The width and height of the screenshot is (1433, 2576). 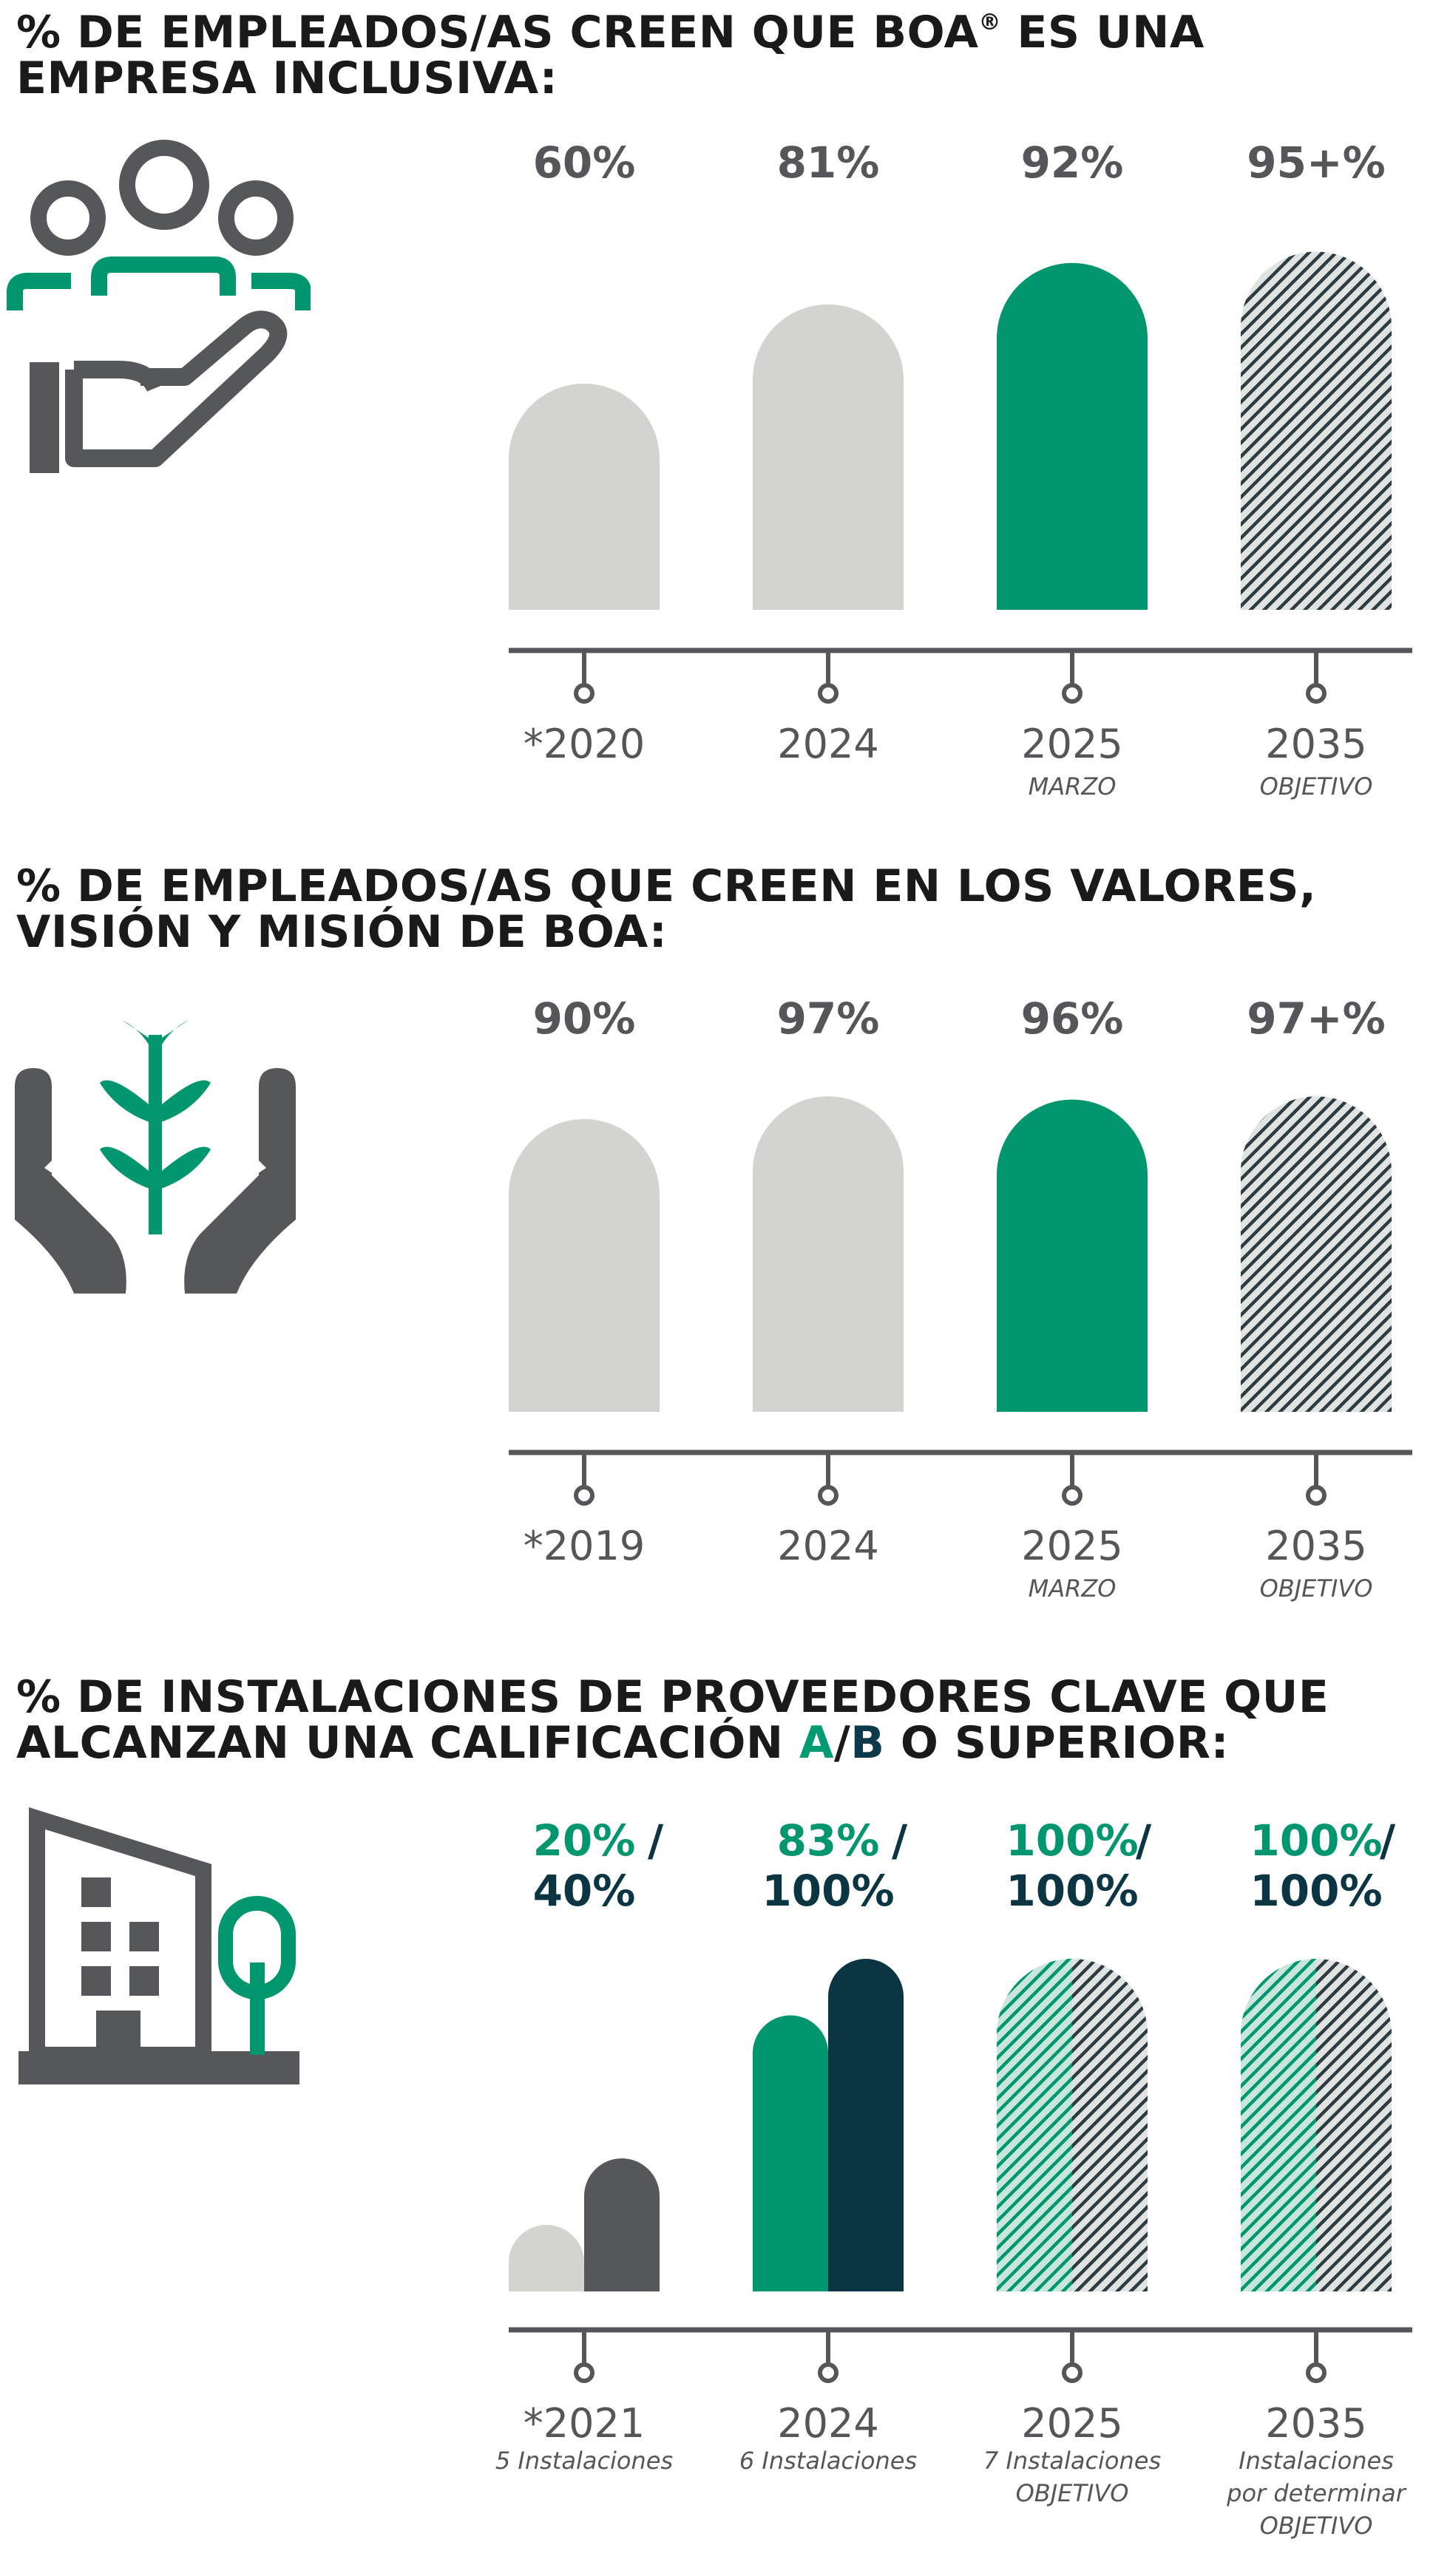 What do you see at coordinates (584, 1546) in the screenshot?
I see `tick-label: *2019` at bounding box center [584, 1546].